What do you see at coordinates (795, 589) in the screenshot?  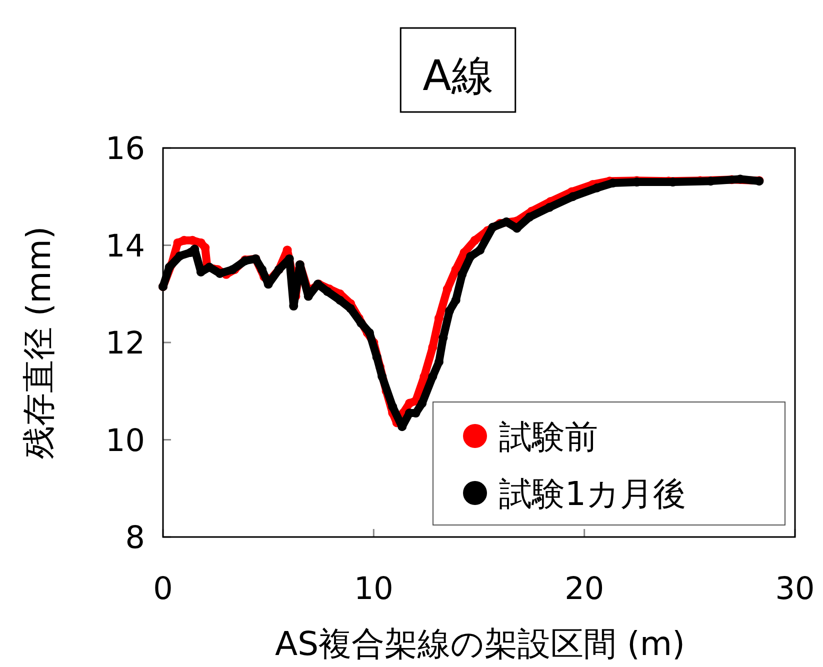 I see `x-tick-label: 30` at bounding box center [795, 589].